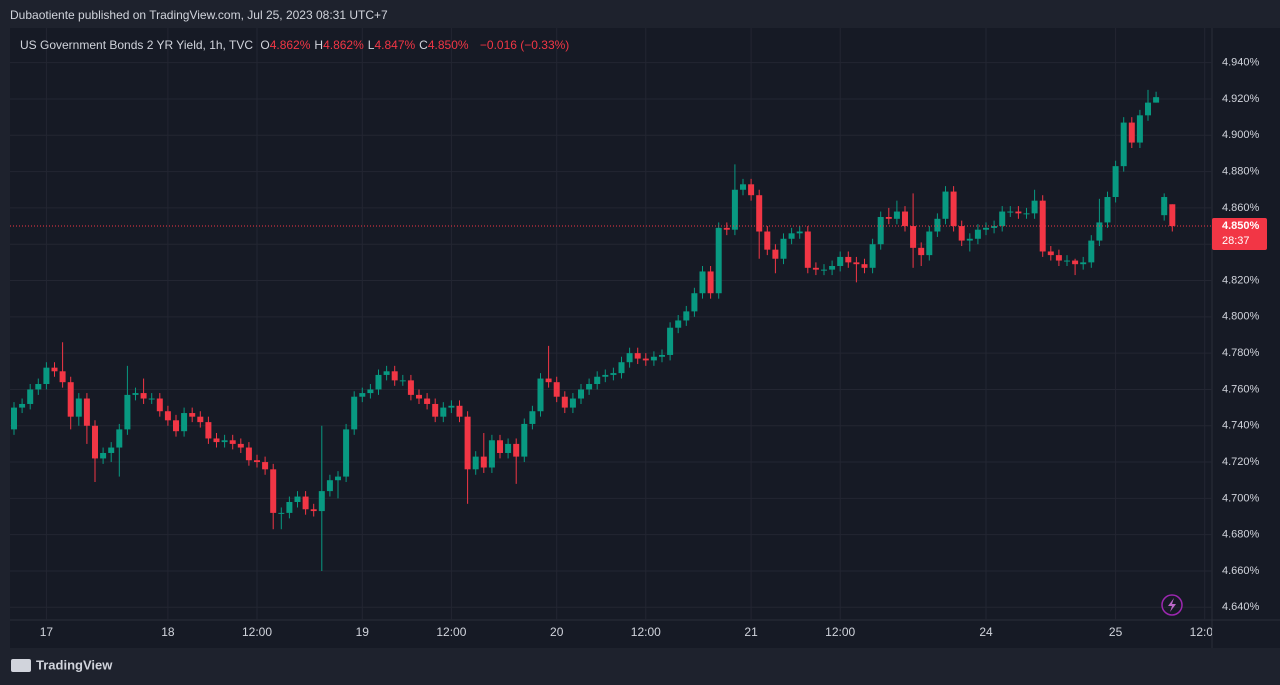 Image resolution: width=1280 pixels, height=685 pixels. I want to click on alert-icon, so click(1172, 605).